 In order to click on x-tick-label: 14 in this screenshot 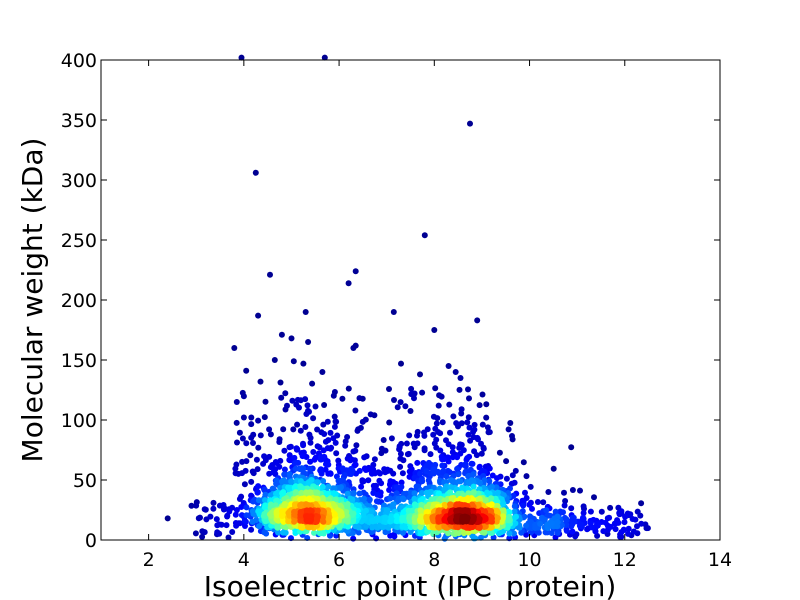, I will do `click(720, 560)`.